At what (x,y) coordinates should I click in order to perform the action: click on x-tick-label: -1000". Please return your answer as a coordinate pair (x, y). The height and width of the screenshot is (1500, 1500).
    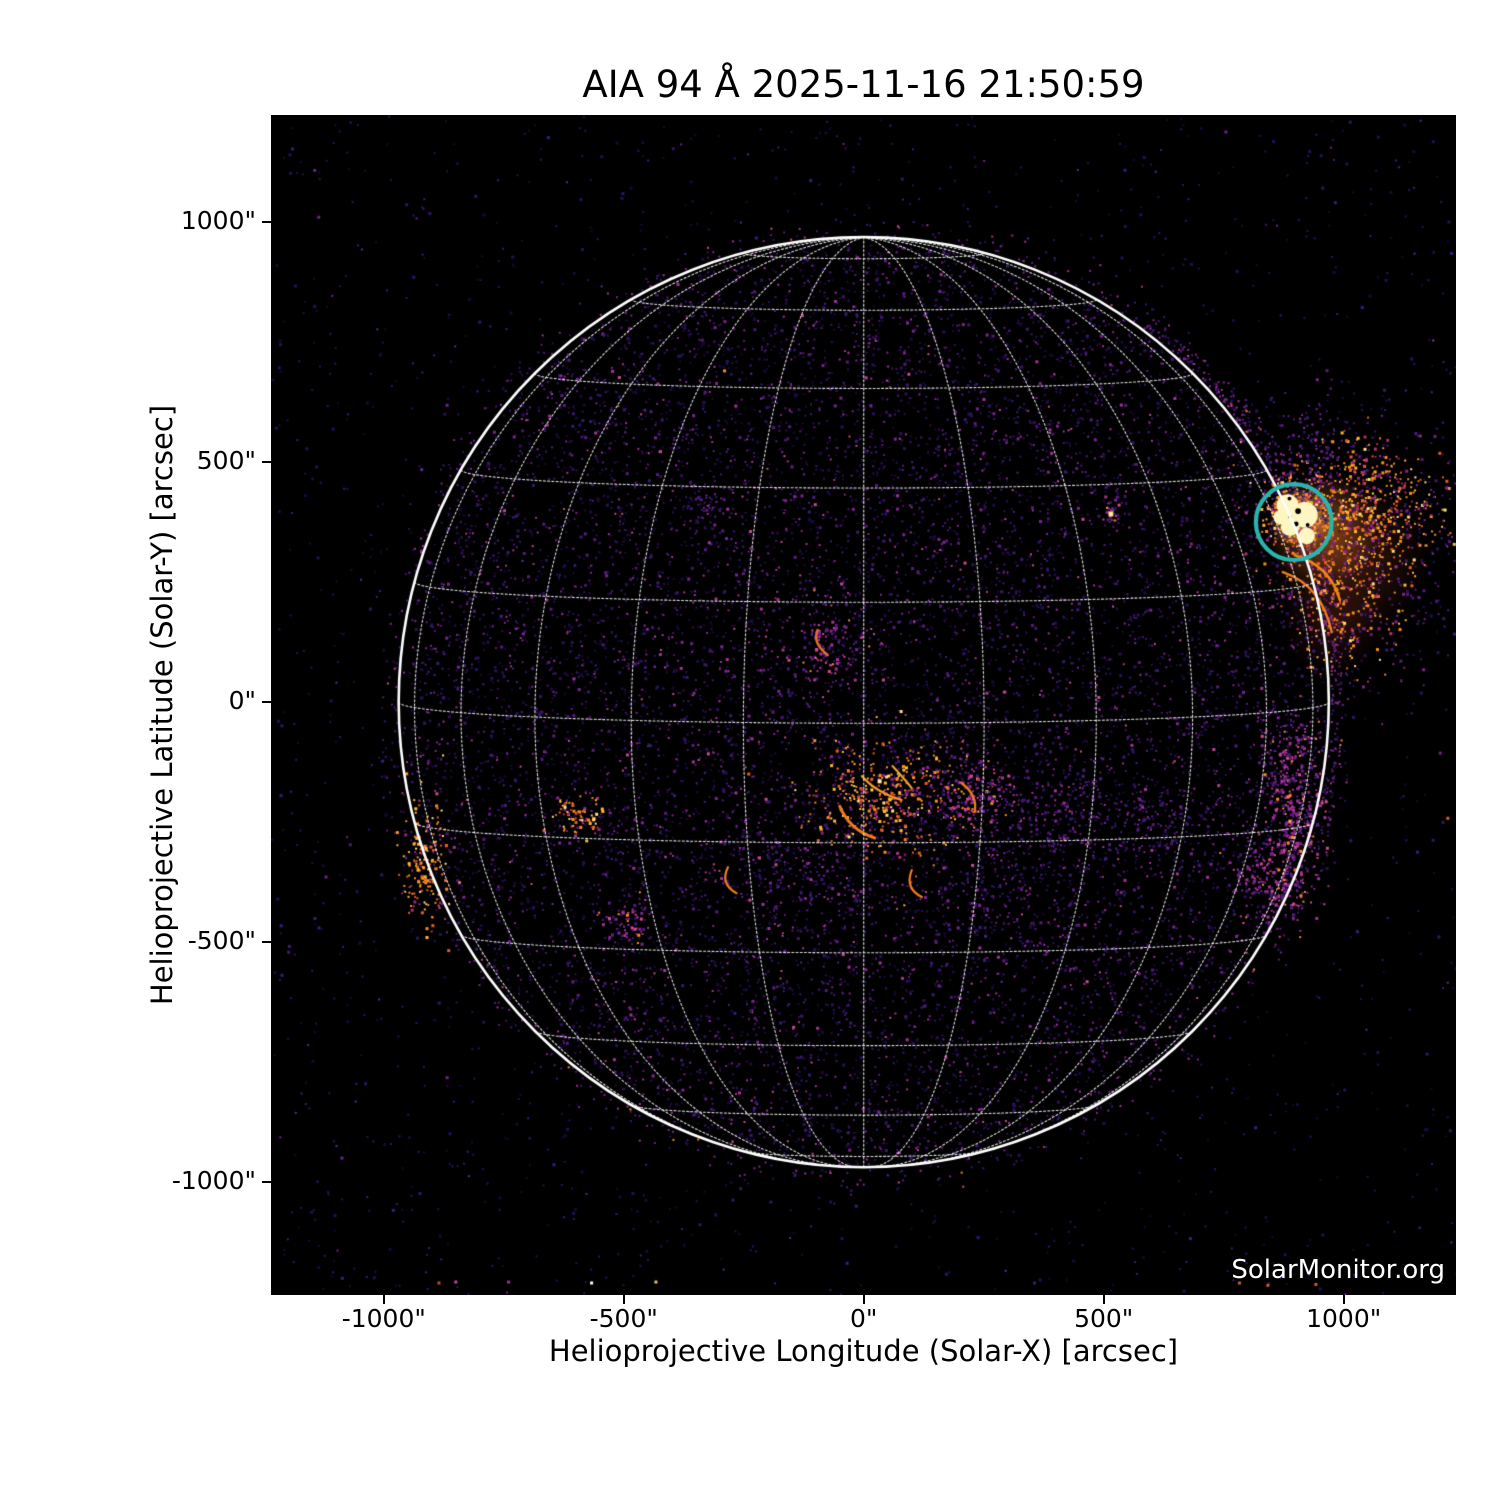
    Looking at the image, I should click on (383, 1318).